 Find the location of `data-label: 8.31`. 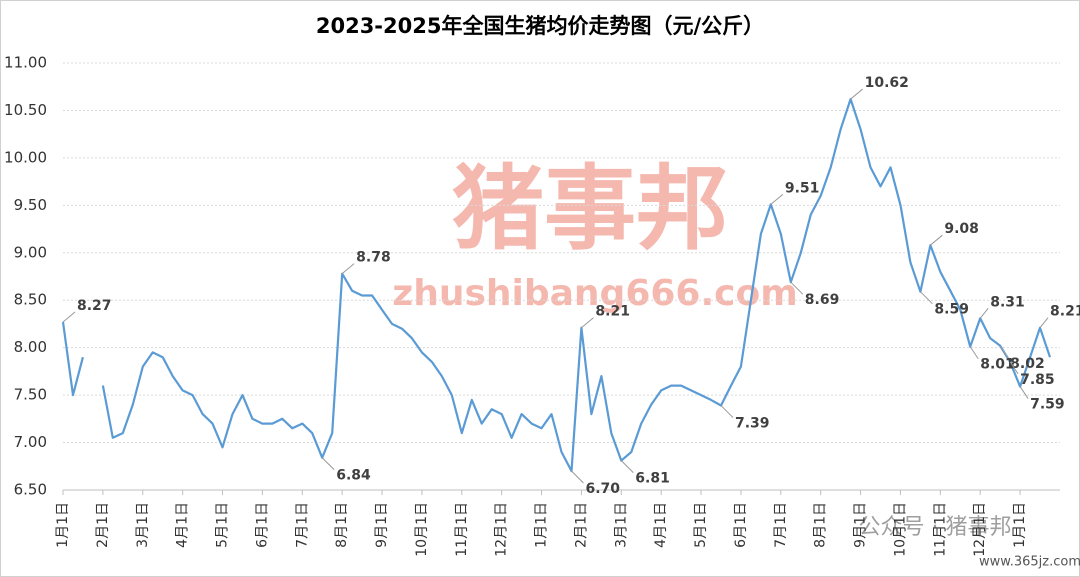

data-label: 8.31 is located at coordinates (1007, 302).